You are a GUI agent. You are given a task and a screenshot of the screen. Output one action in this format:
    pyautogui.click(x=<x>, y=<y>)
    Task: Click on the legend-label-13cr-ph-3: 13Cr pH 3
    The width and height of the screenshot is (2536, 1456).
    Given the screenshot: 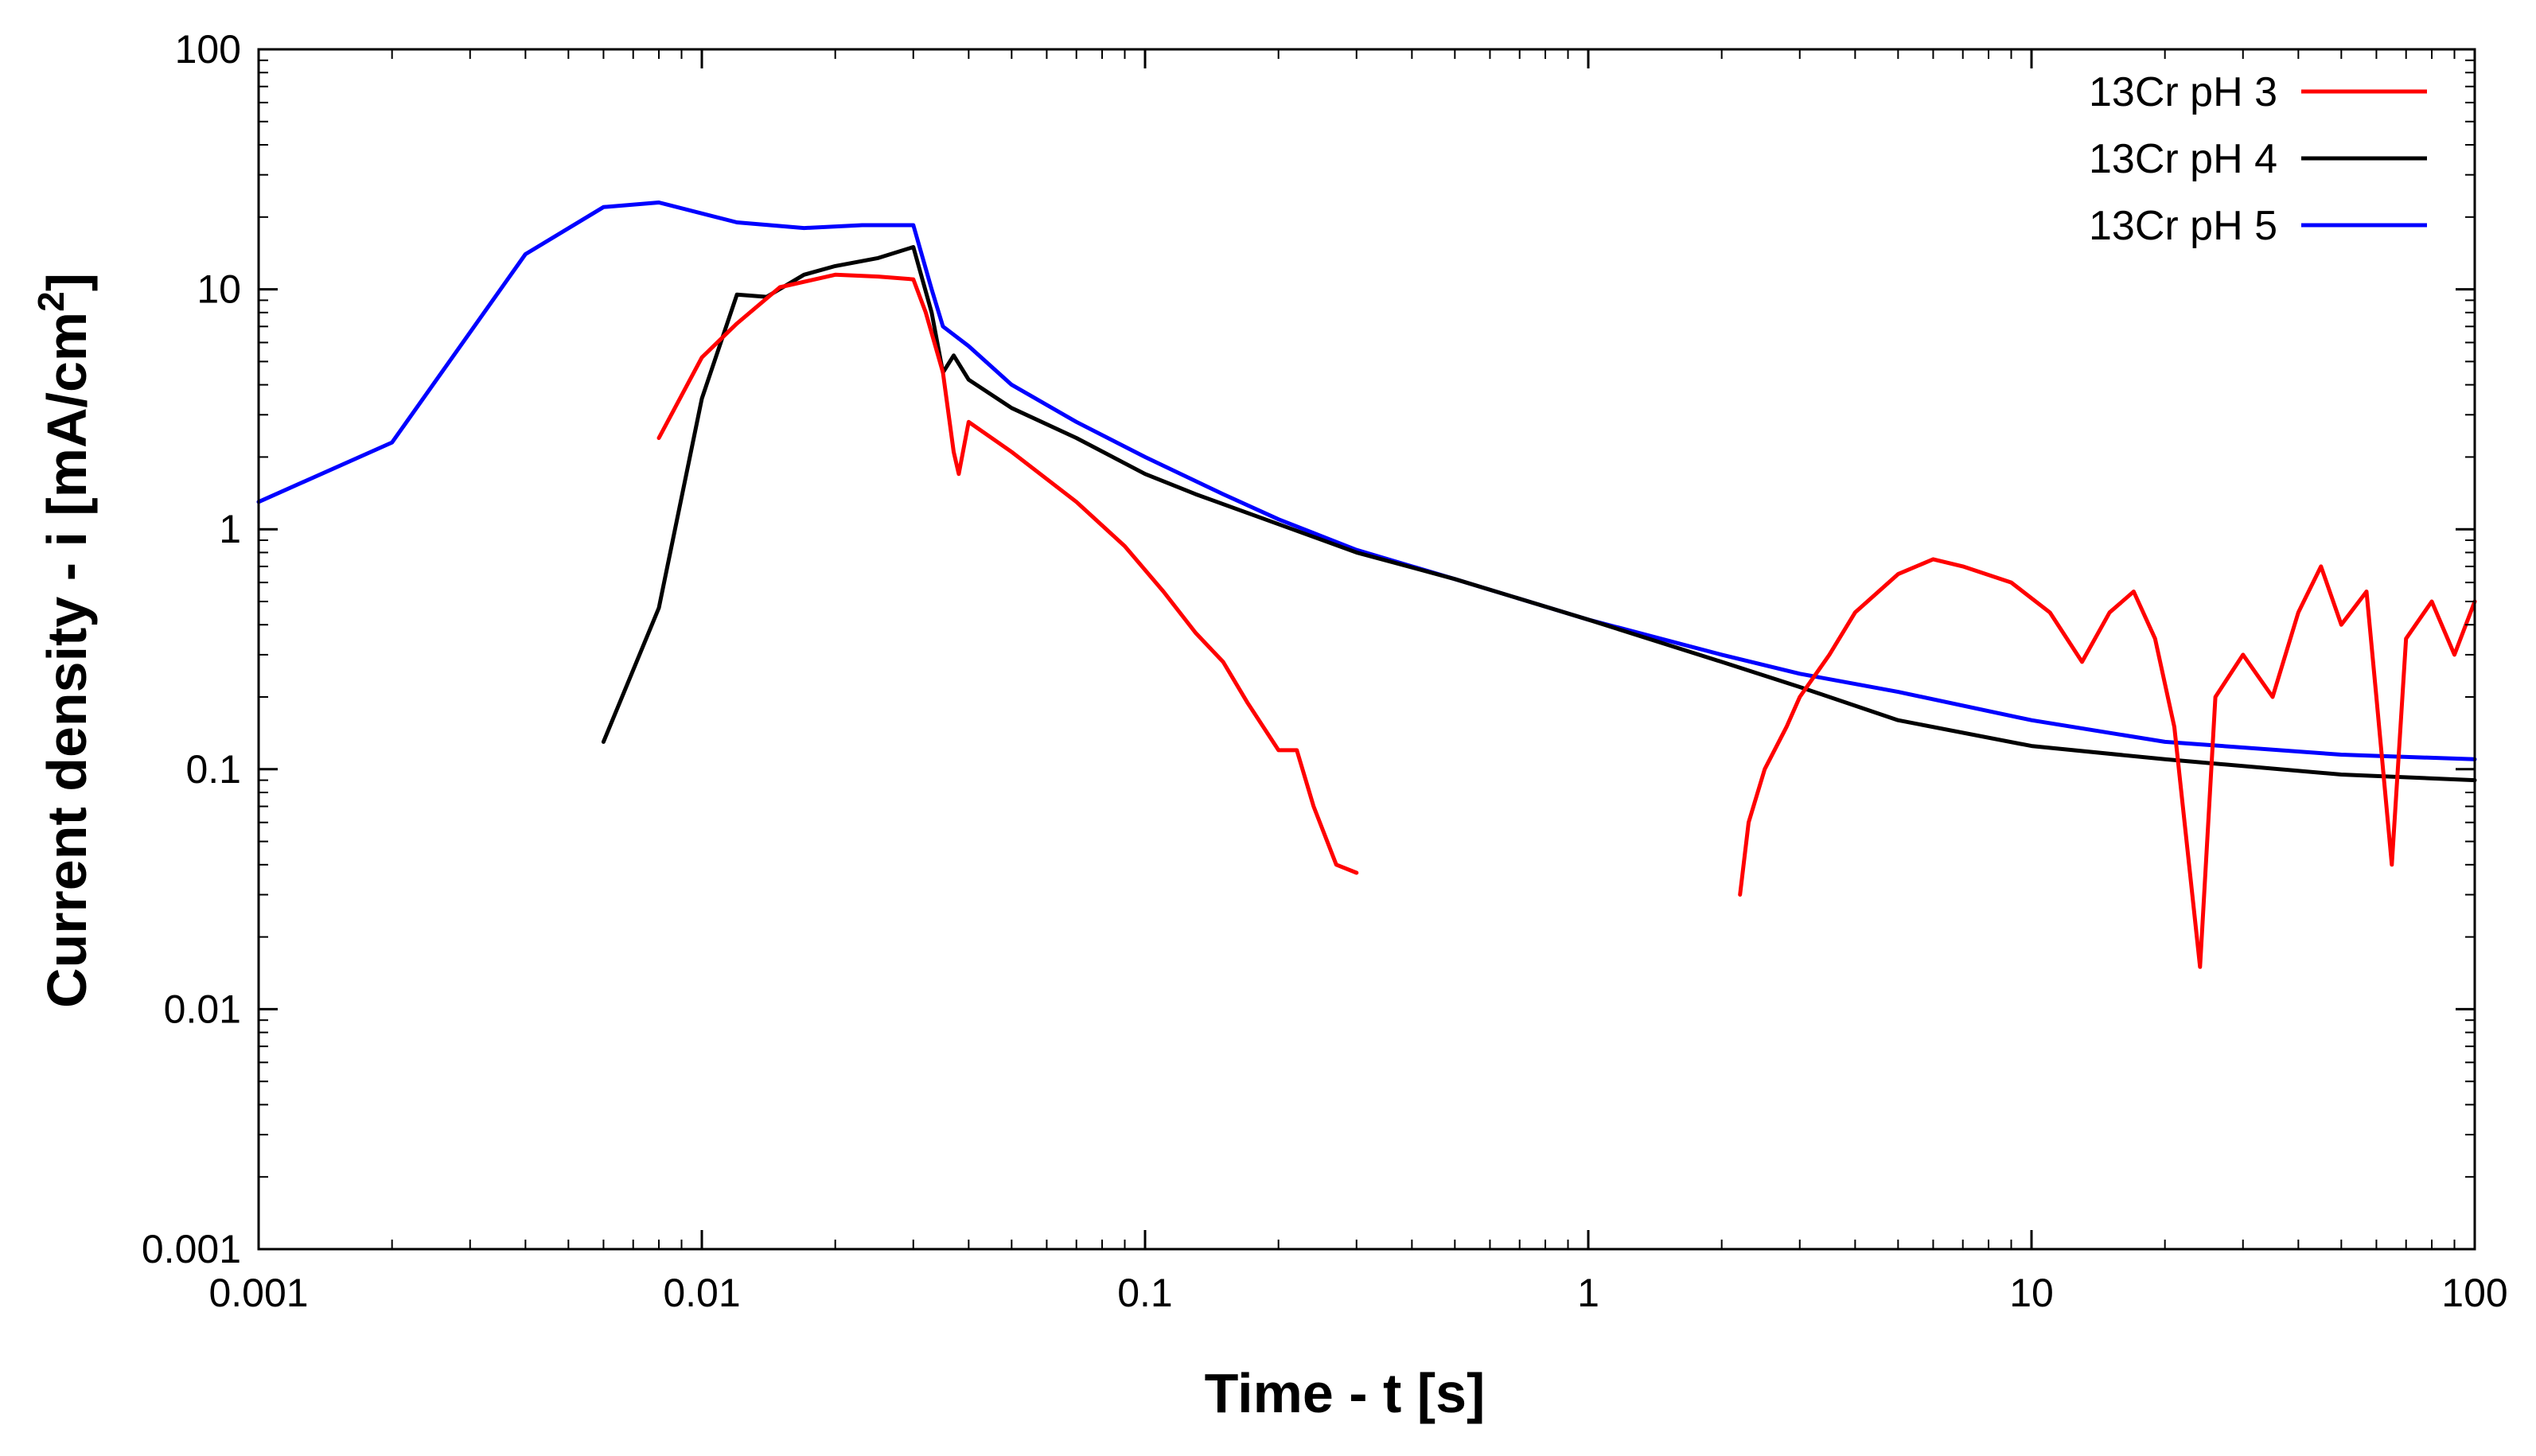 What is the action you would take?
    pyautogui.click(x=2183, y=92)
    